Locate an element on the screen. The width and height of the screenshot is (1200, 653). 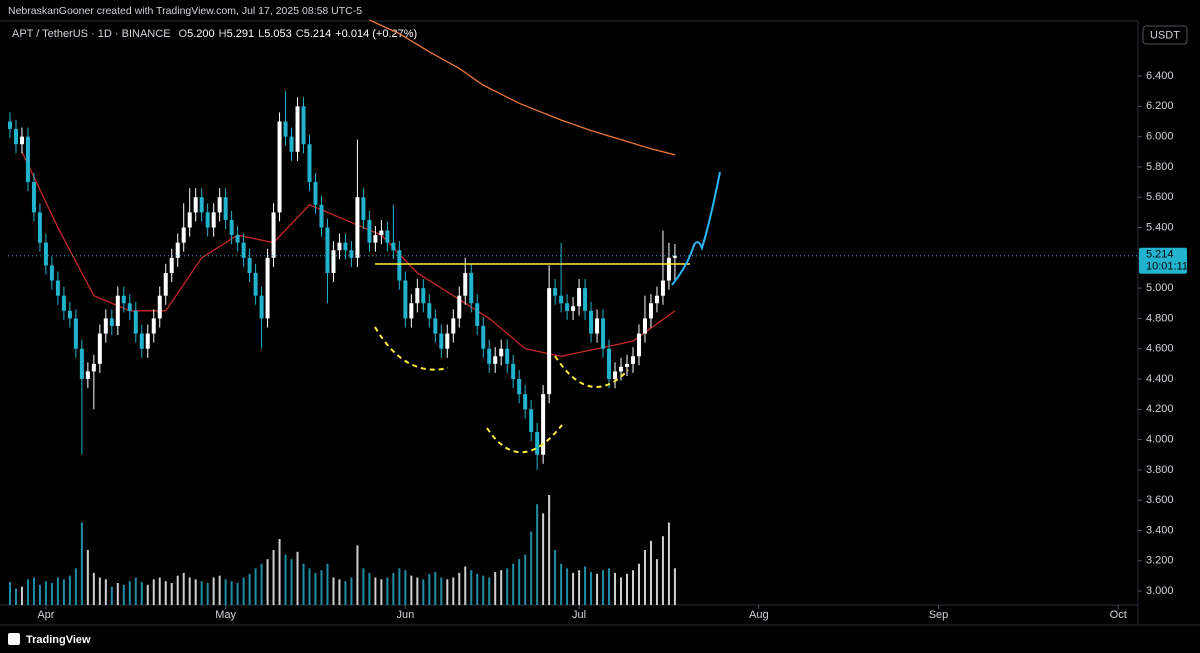
y-tick-label: 3.800 is located at coordinates (1160, 470).